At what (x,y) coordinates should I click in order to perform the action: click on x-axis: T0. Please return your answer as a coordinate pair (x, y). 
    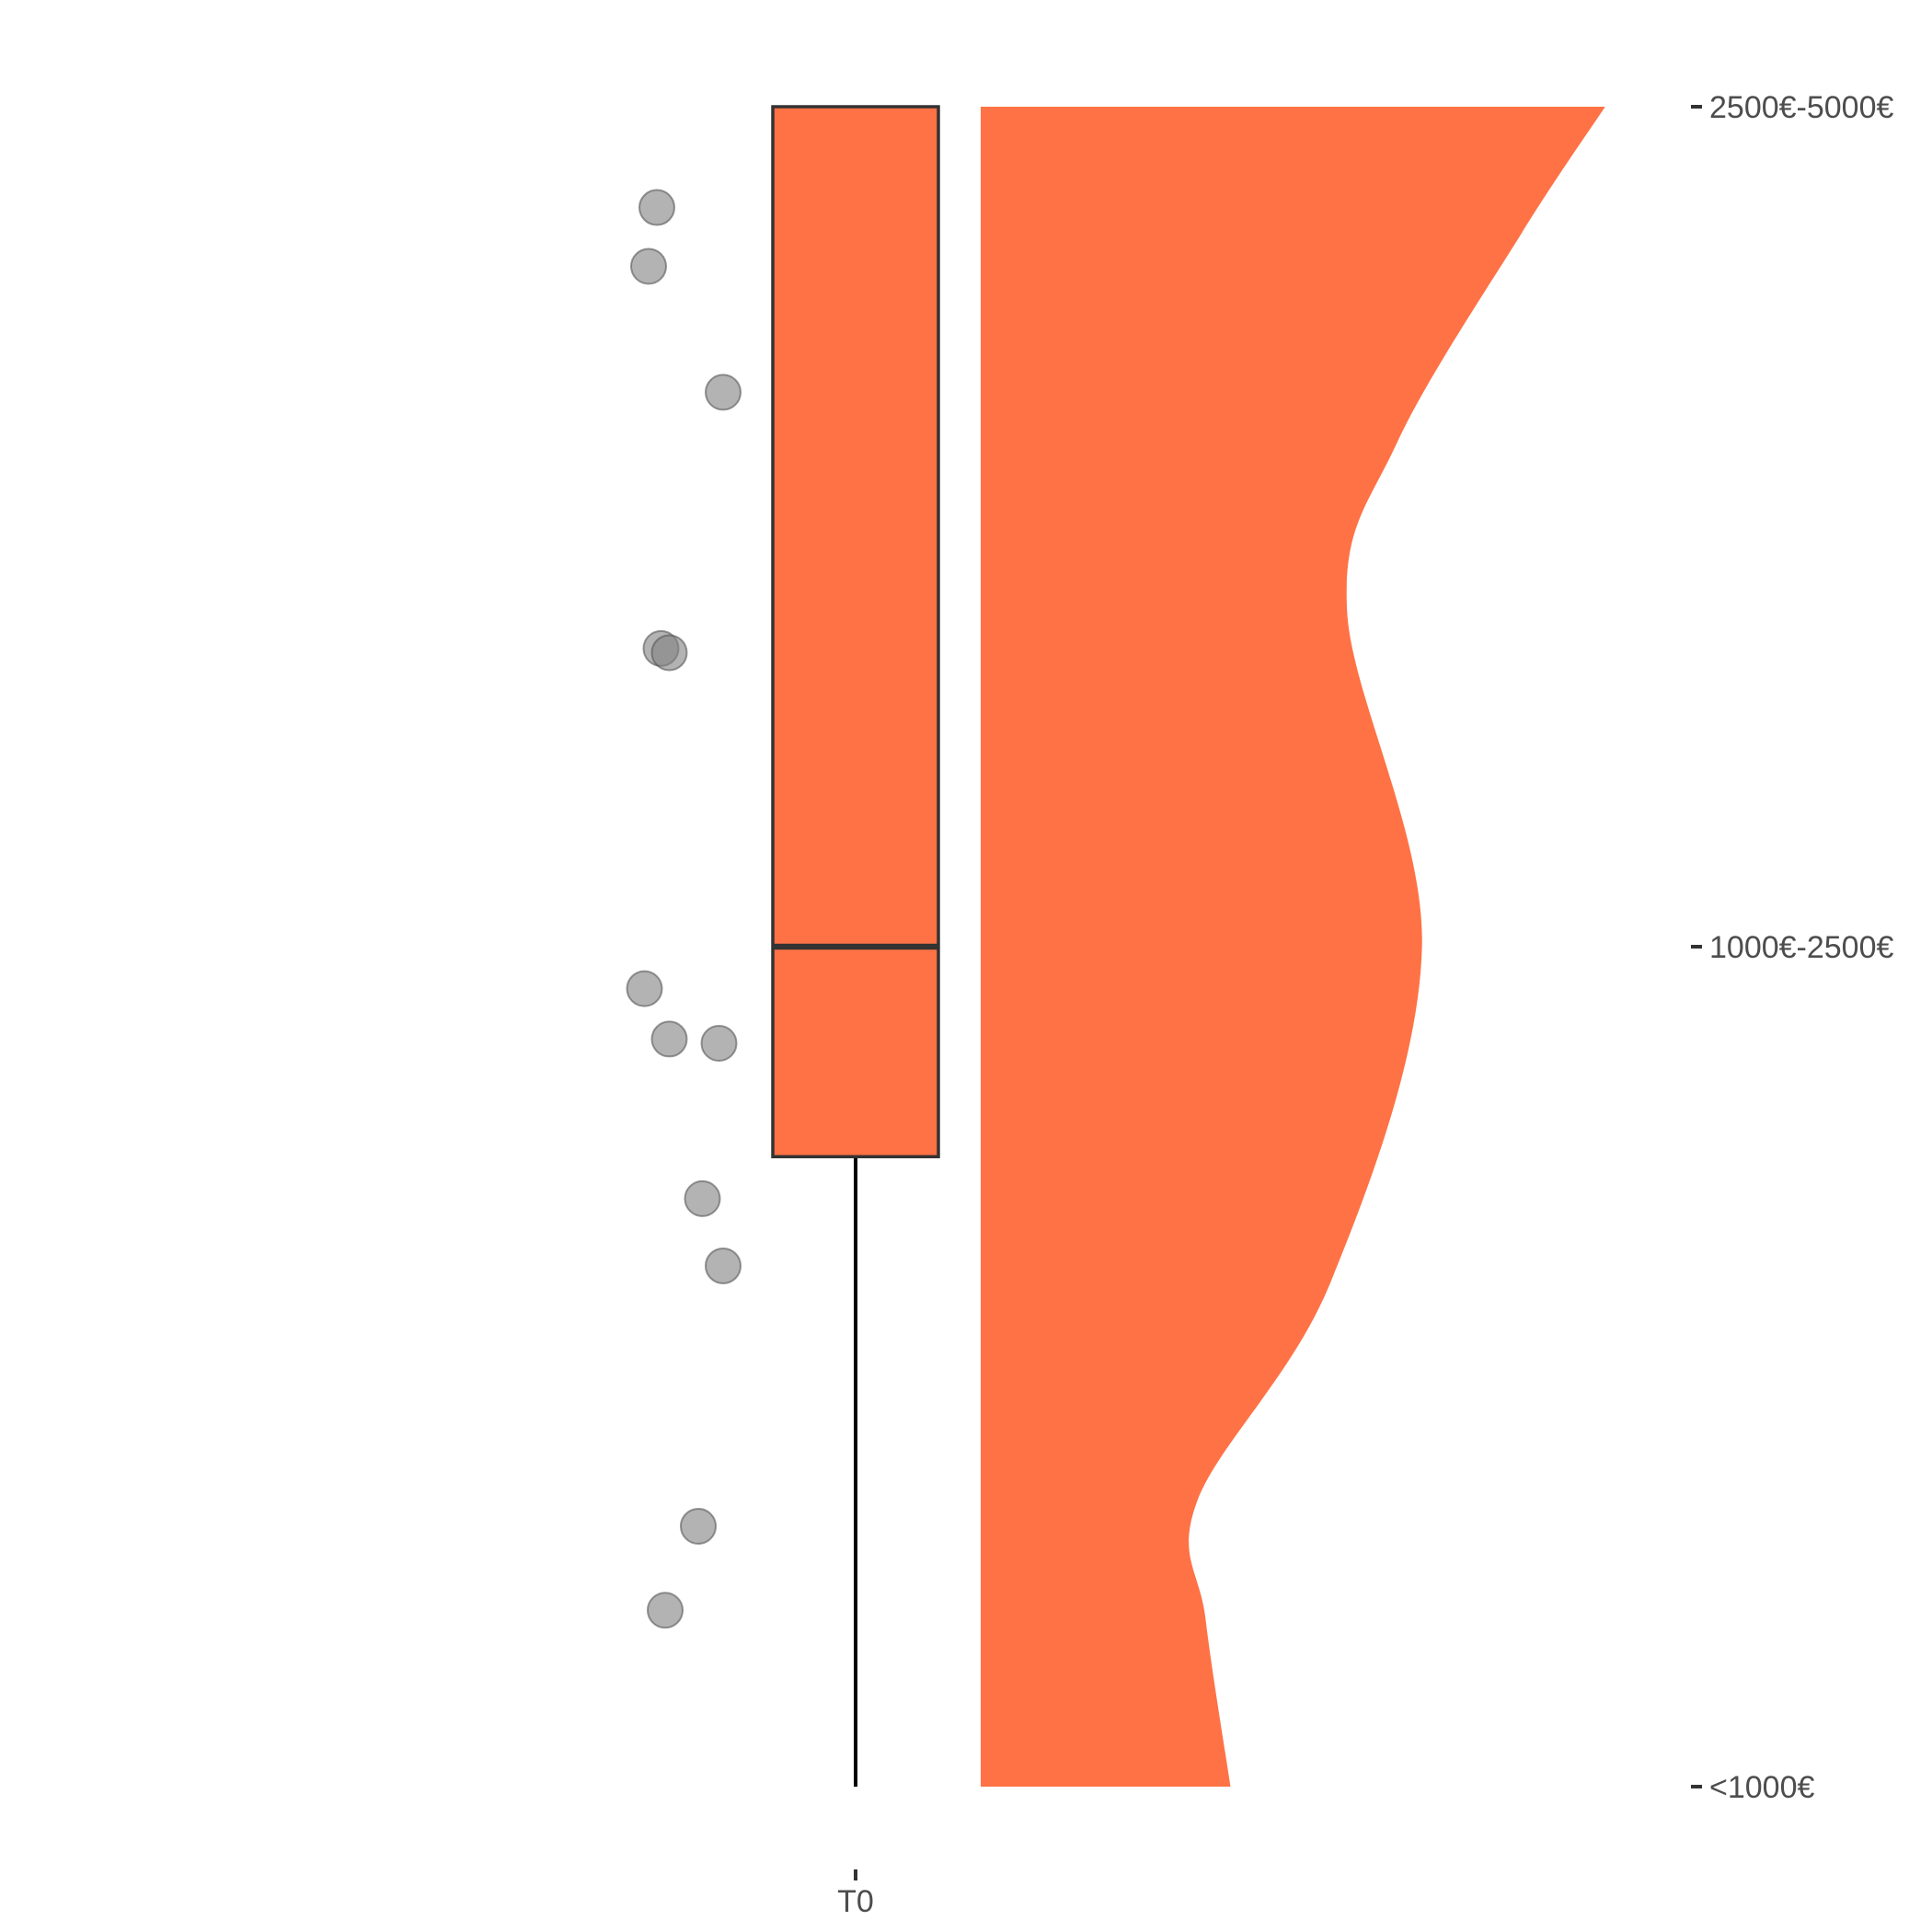
    Looking at the image, I should click on (855, 1894).